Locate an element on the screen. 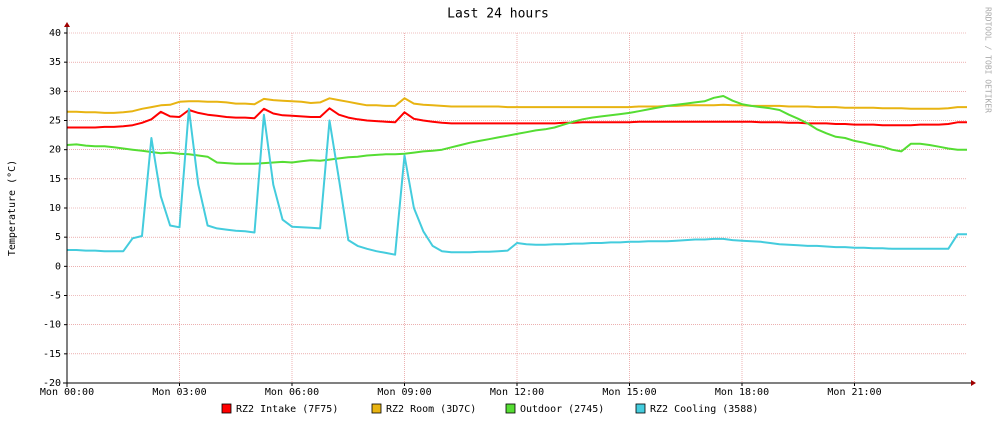 The image size is (997, 423). chart-title: Last 24 hours is located at coordinates (498, 14).